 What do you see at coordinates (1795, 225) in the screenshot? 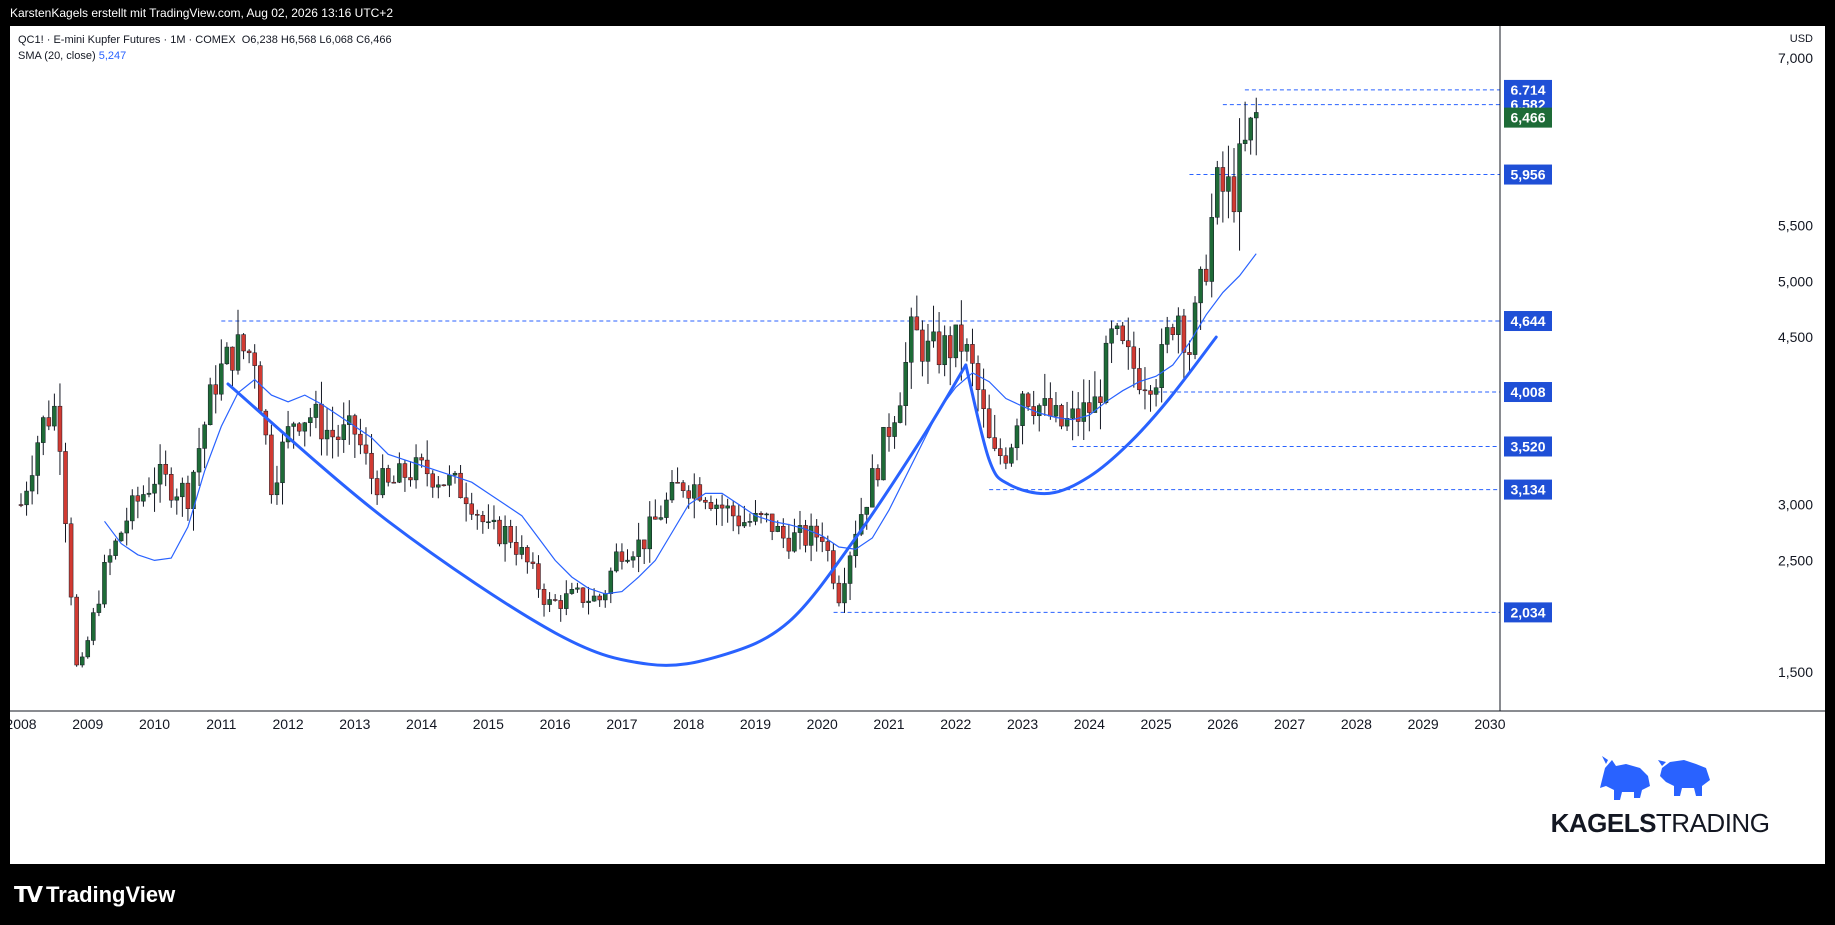
I see `y-tick-label: 5,500` at bounding box center [1795, 225].